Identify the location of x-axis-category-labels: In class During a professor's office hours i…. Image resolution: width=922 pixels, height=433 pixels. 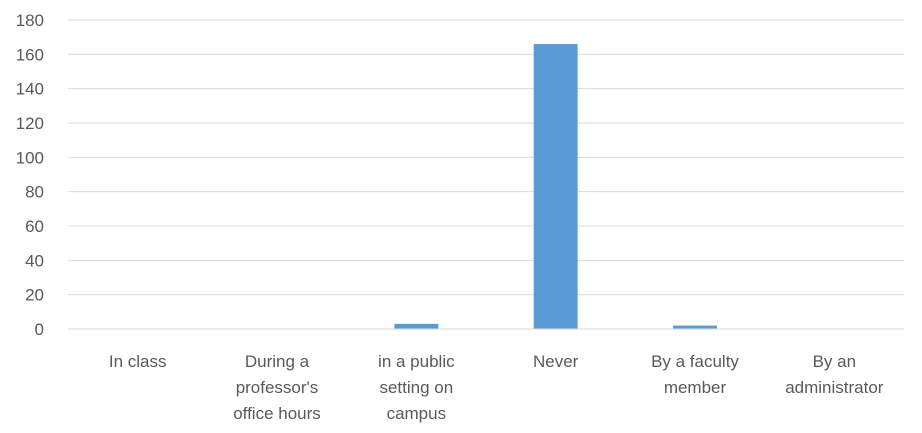
(496, 387).